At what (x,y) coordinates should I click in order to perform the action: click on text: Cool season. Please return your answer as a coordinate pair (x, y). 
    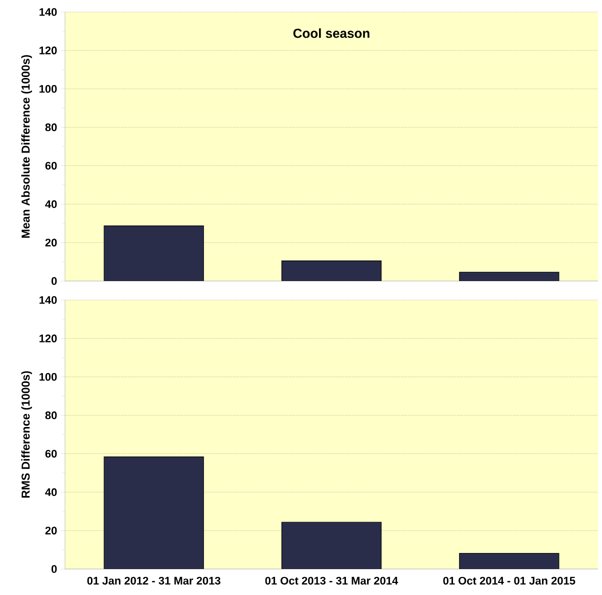
    Looking at the image, I should click on (331, 33).